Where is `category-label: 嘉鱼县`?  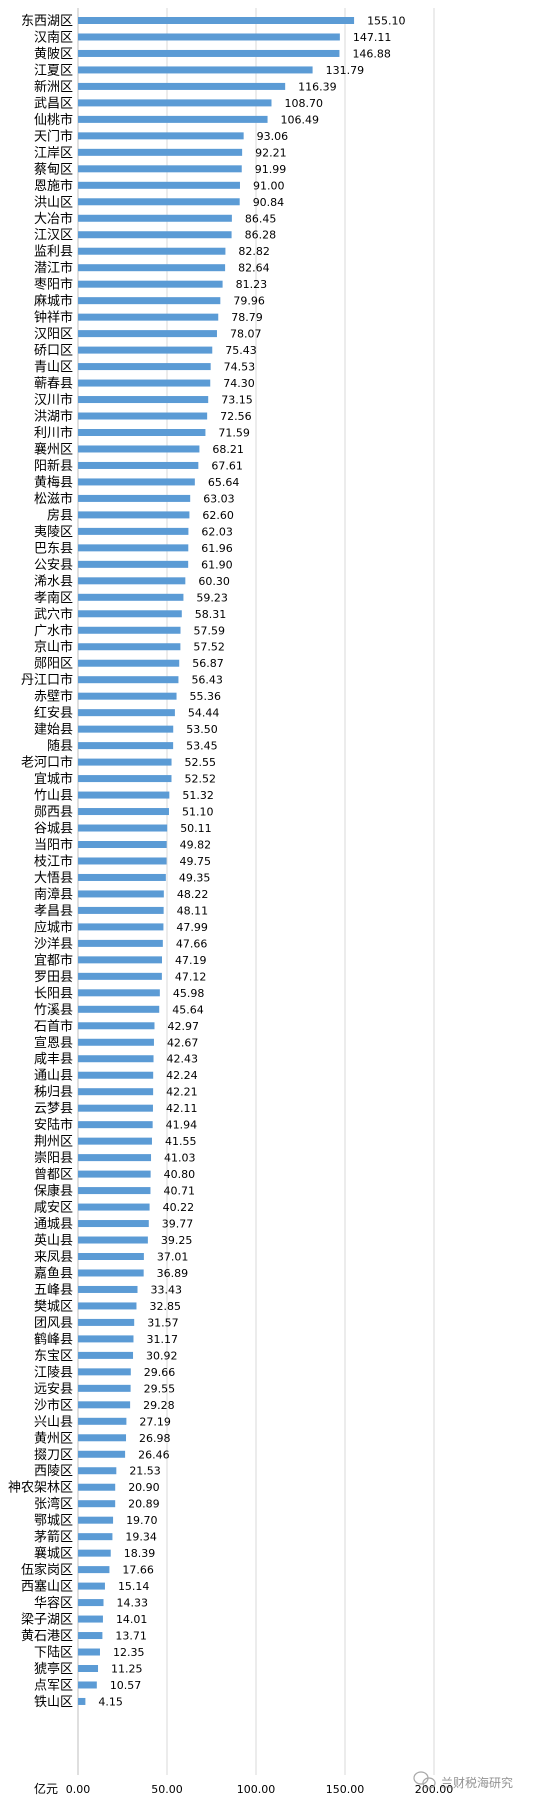 category-label: 嘉鱼县 is located at coordinates (53, 1273).